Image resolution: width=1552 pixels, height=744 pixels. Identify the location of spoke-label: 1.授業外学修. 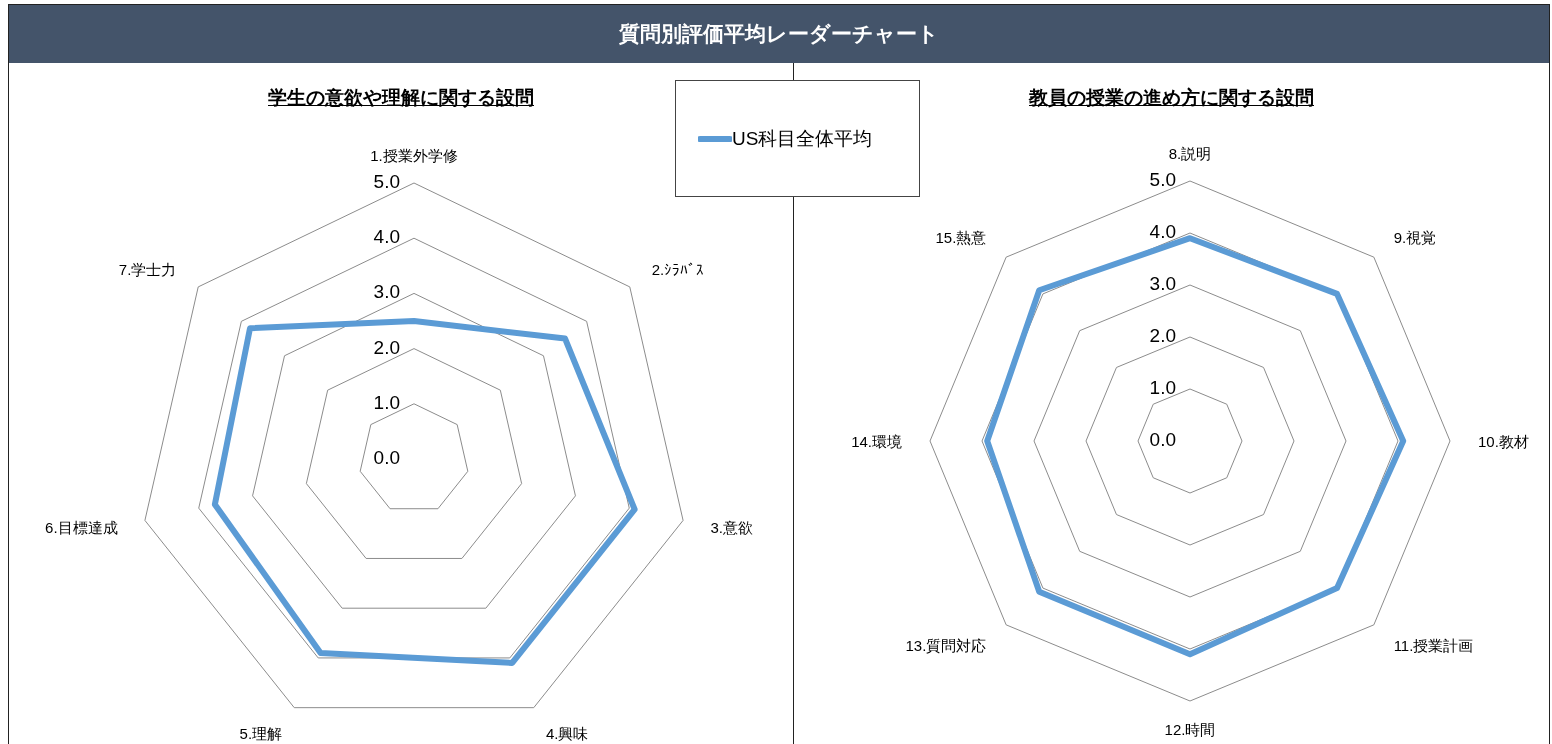
(414, 155).